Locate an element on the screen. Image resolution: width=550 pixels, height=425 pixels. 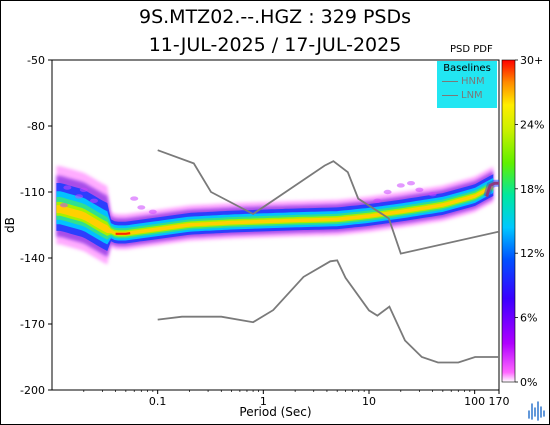
chart-title: 9S.MTZ02.--.HGZ : 329 PSDs is located at coordinates (275, 17).